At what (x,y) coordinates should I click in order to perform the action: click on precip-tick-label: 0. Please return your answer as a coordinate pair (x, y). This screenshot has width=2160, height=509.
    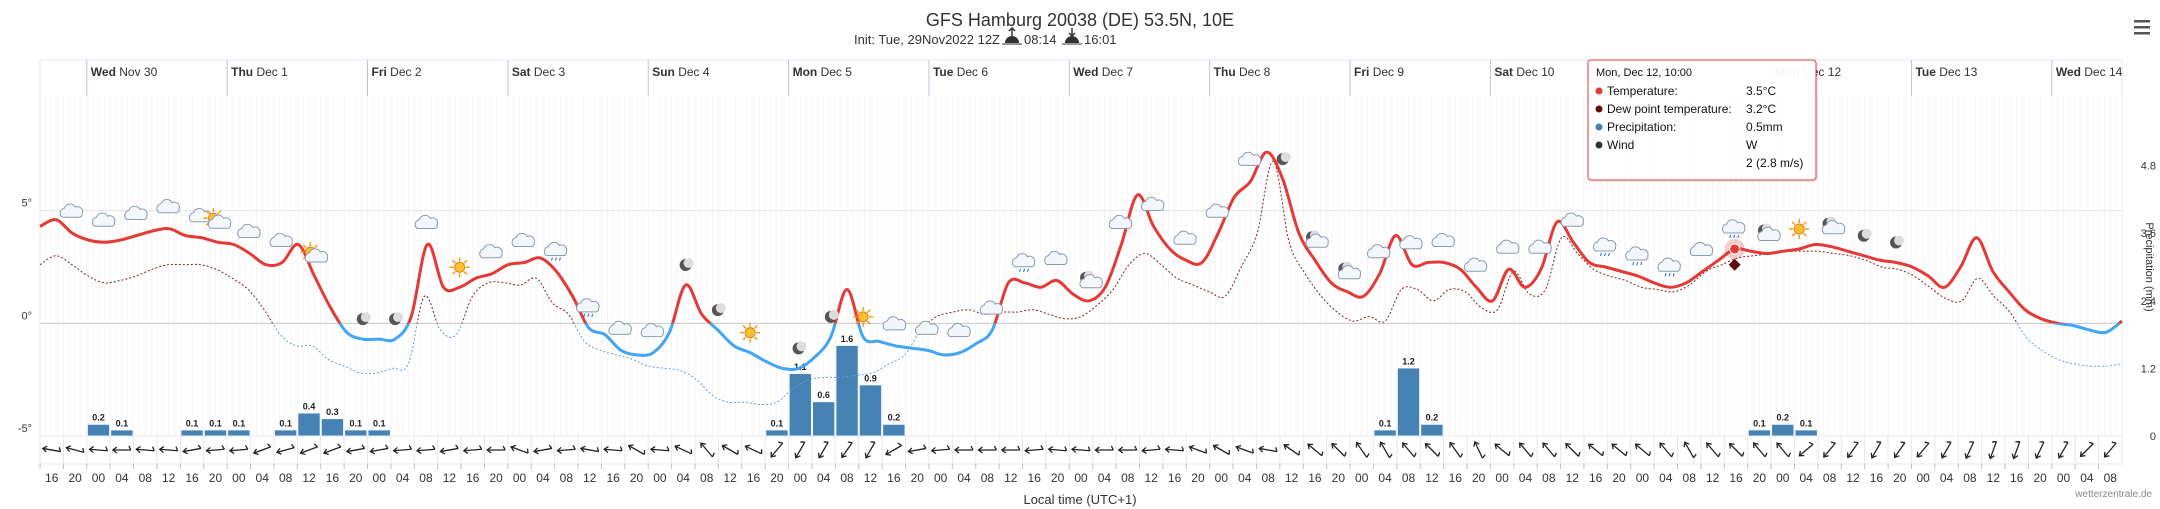
    Looking at the image, I should click on (2153, 437).